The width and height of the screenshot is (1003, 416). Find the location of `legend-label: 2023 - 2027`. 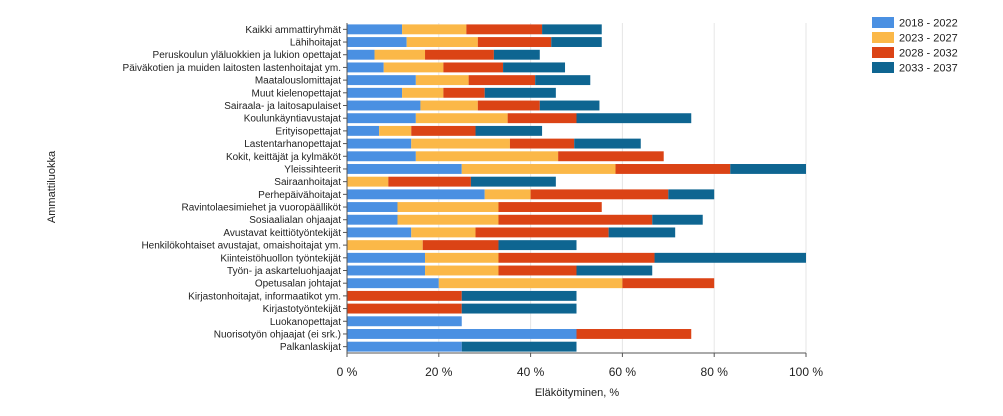

legend-label: 2023 - 2027 is located at coordinates (928, 39).